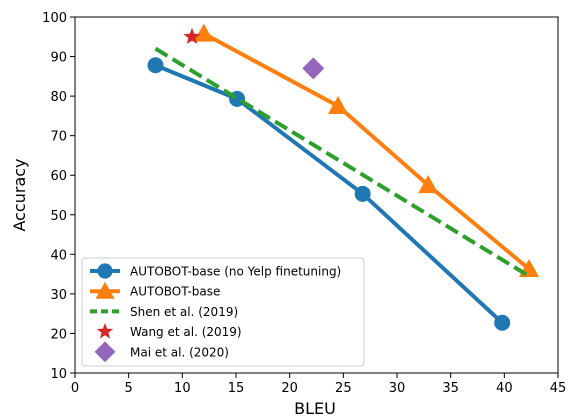 The image size is (569, 419). Describe the element at coordinates (58, 137) in the screenshot. I see `y-tick-label: 70` at that location.